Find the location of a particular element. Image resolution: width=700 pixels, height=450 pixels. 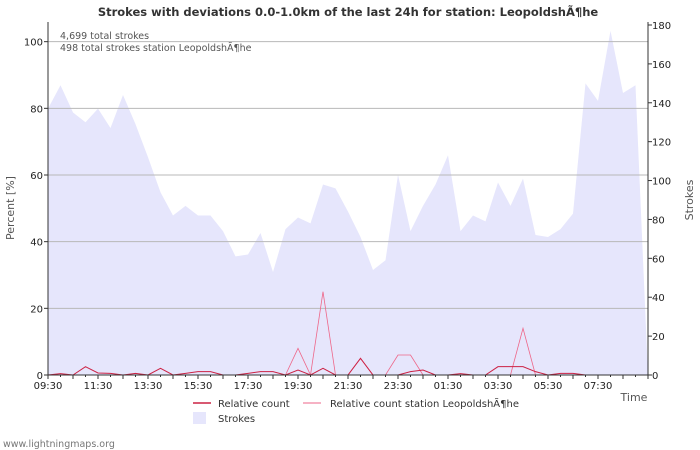

x-tick-label: 01:30 is located at coordinates (448, 386).